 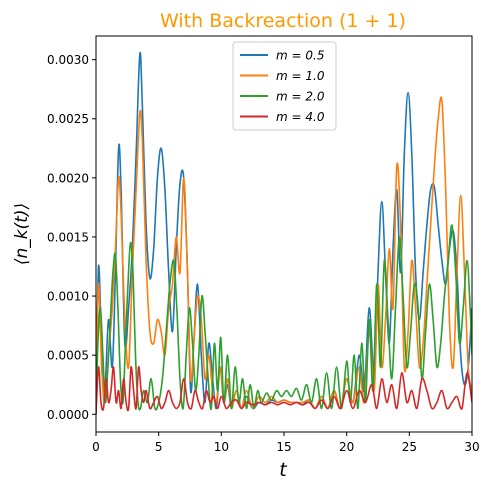 I want to click on x-tick-label: 20, so click(x=346, y=447).